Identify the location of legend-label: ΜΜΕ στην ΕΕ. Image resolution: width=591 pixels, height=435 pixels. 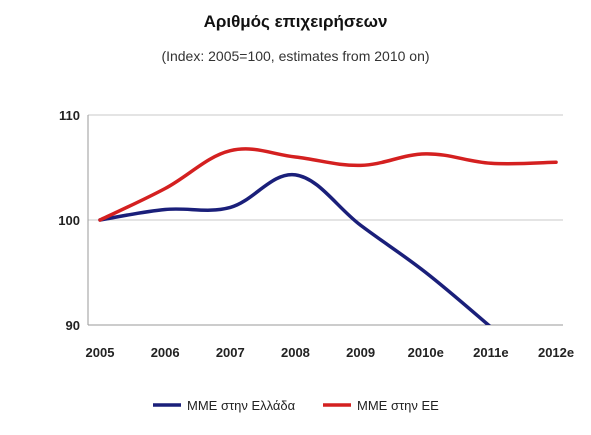
(398, 405).